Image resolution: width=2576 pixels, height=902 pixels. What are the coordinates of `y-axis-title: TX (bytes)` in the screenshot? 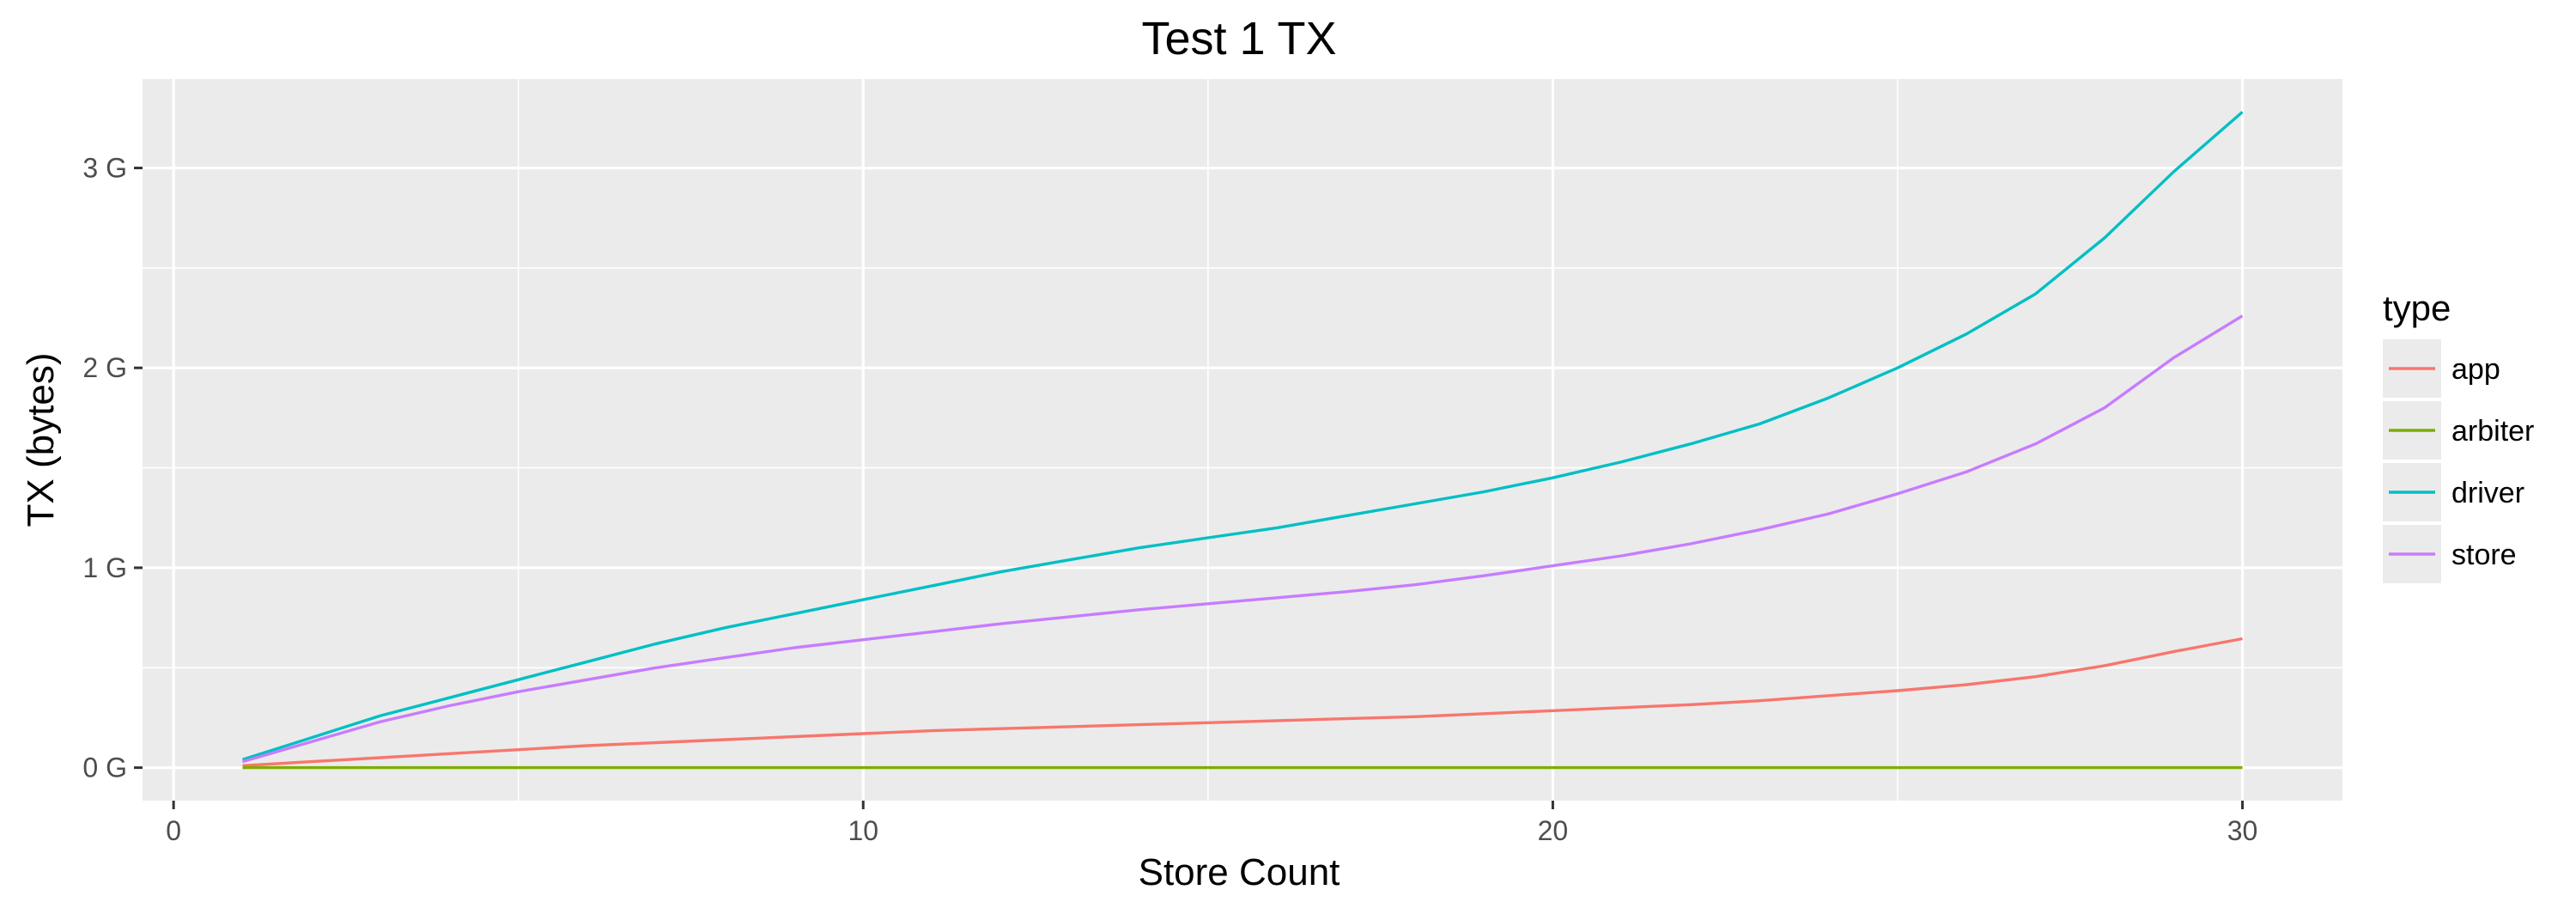 It's located at (41, 440).